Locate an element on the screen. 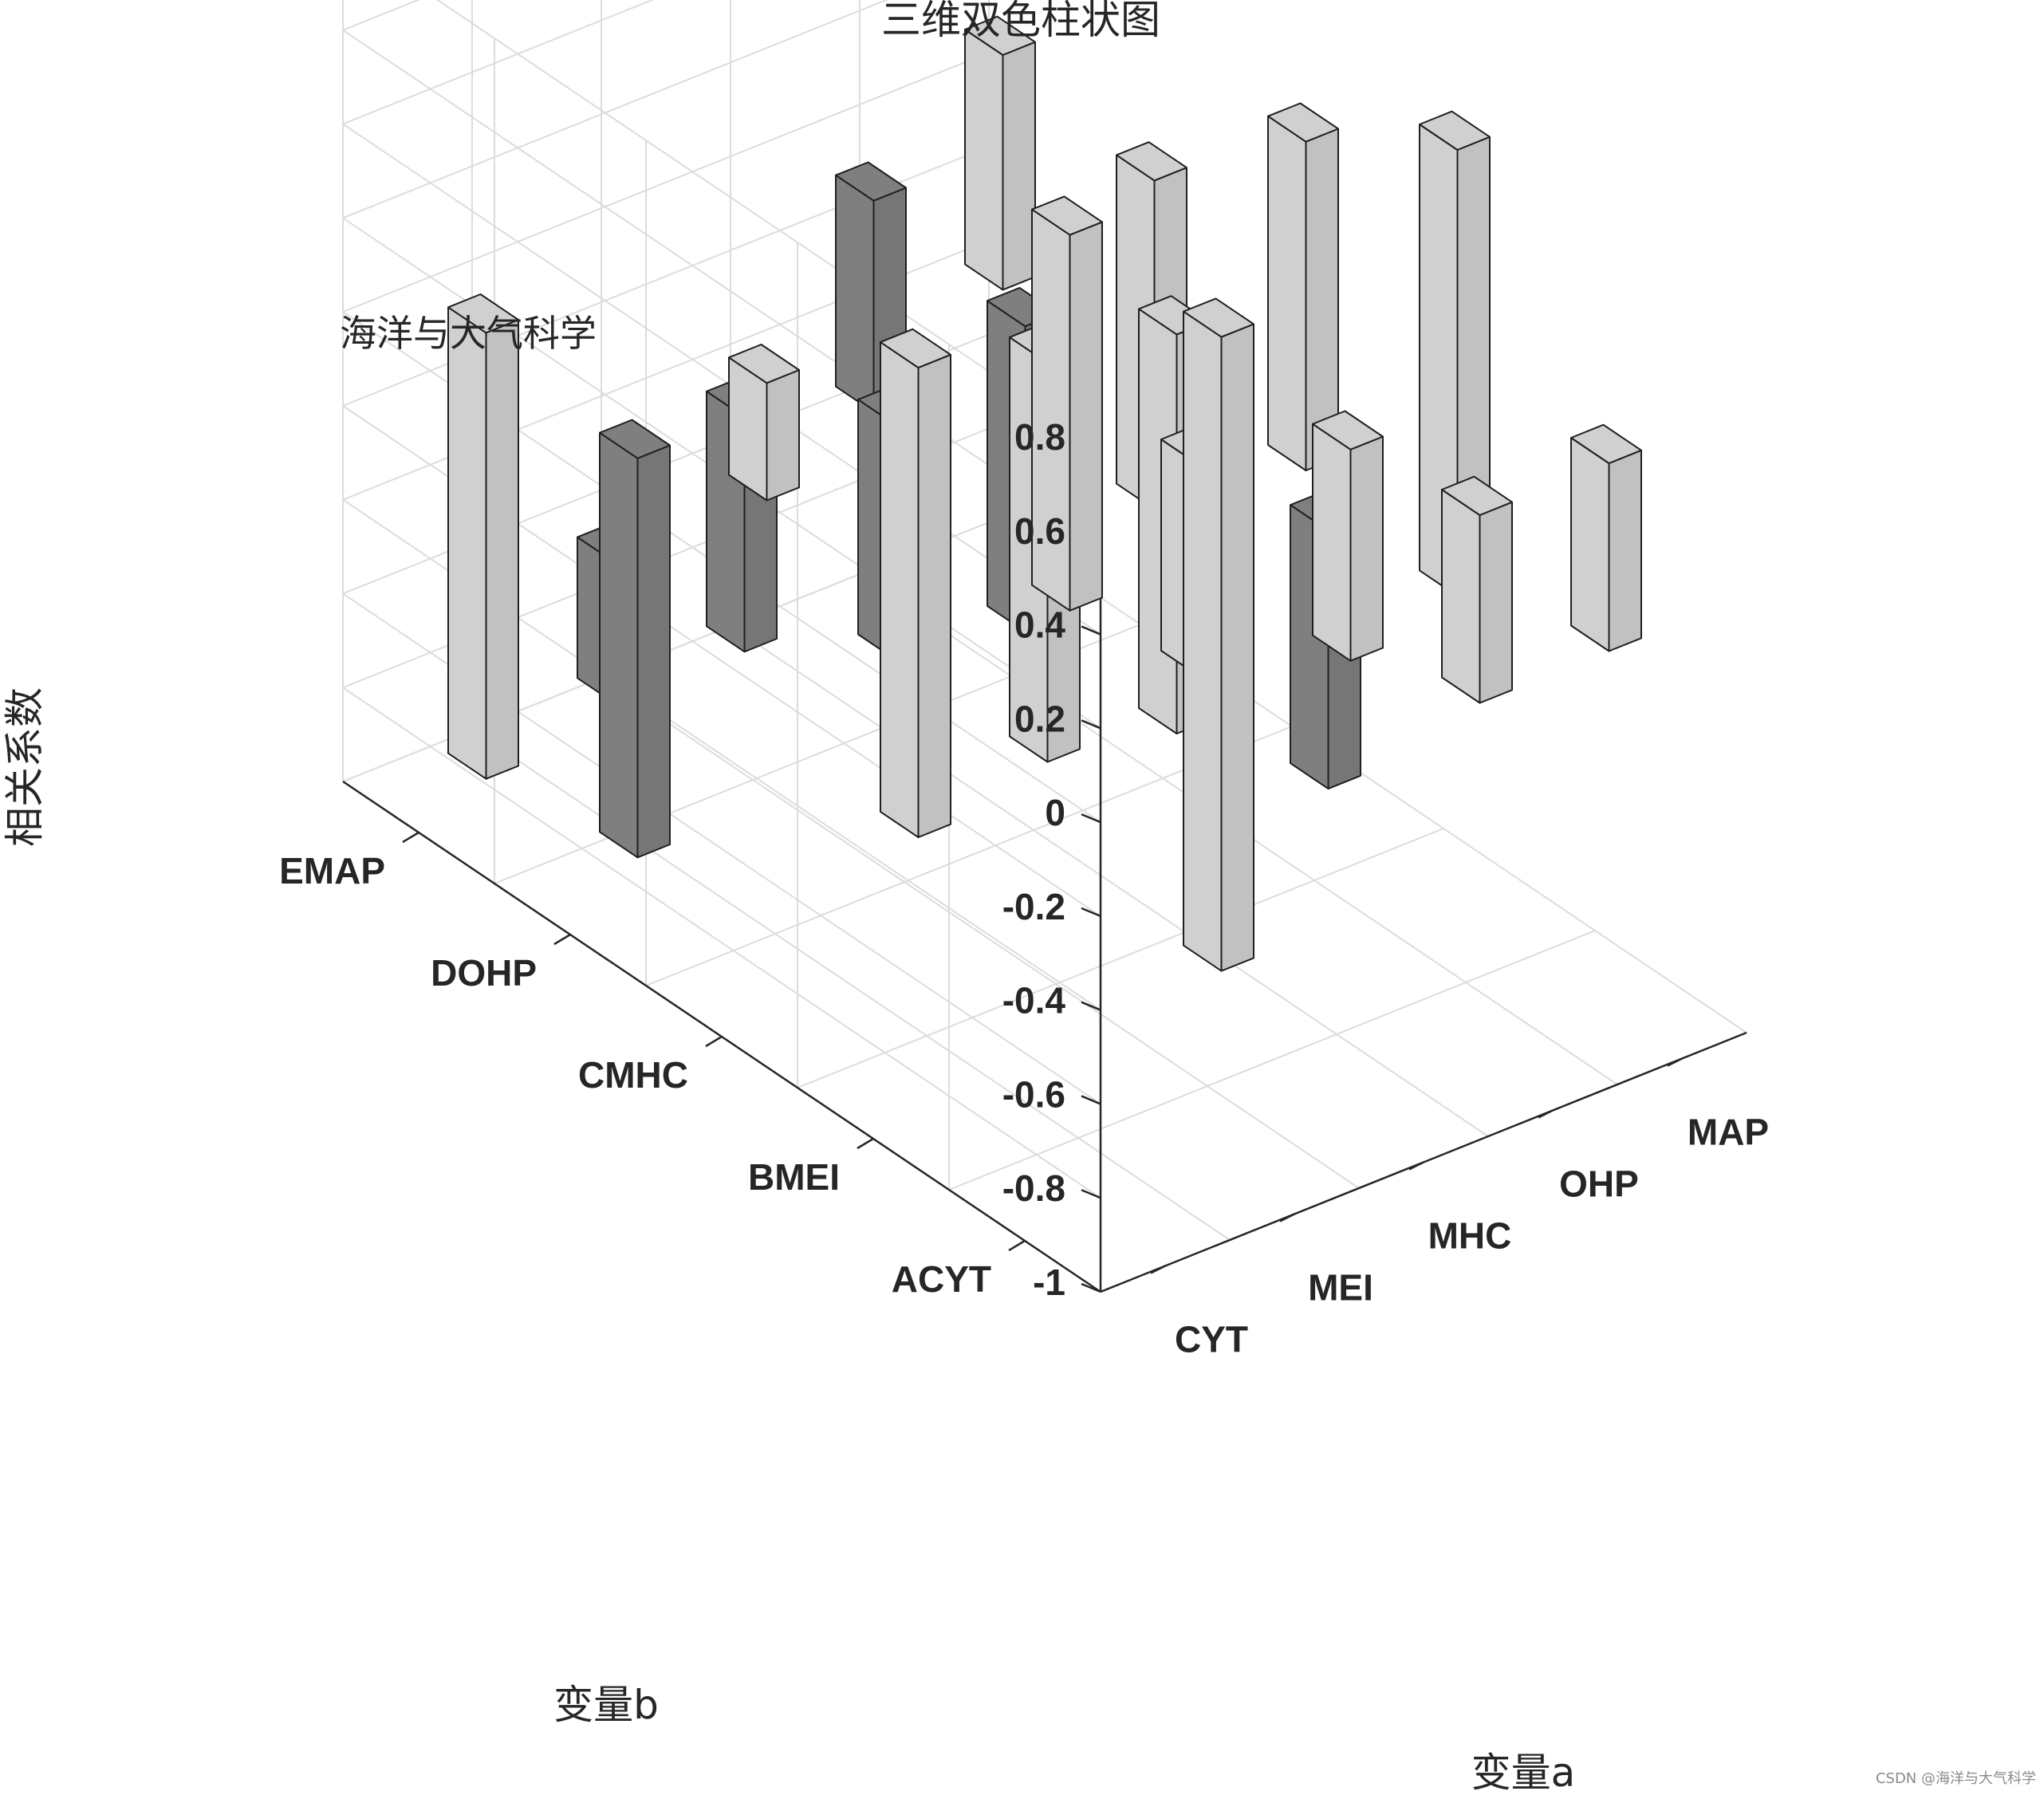  chart-annotation: 海洋与大气科学 is located at coordinates (469, 334).